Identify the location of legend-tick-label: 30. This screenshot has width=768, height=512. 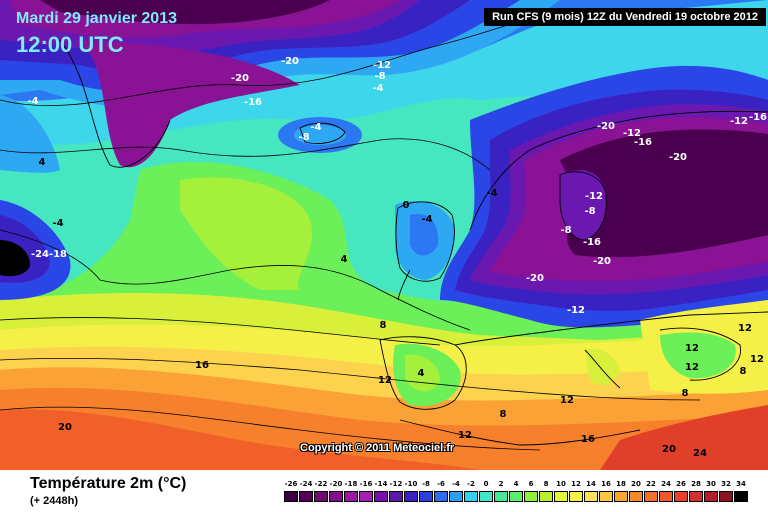
(711, 484).